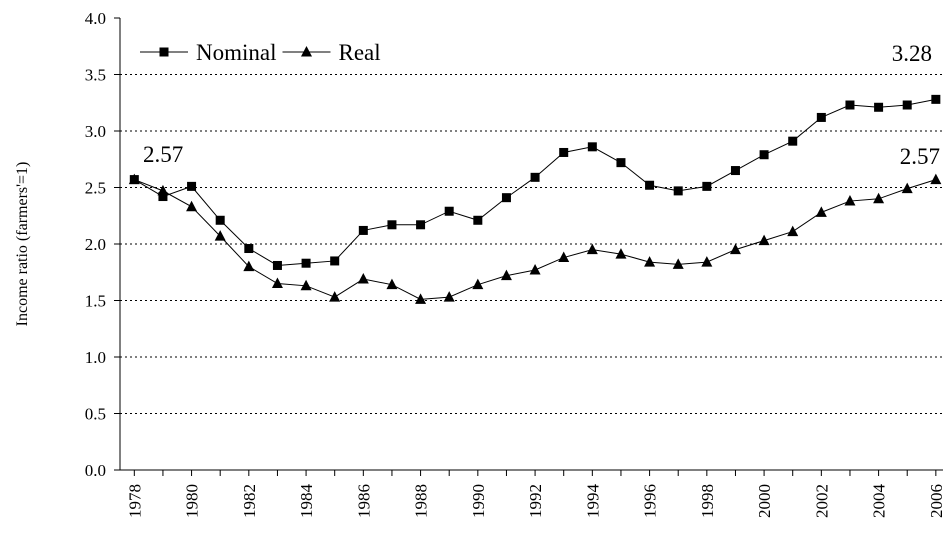 This screenshot has width=943, height=542. What do you see at coordinates (707, 501) in the screenshot?
I see `x-tick-label: 1998` at bounding box center [707, 501].